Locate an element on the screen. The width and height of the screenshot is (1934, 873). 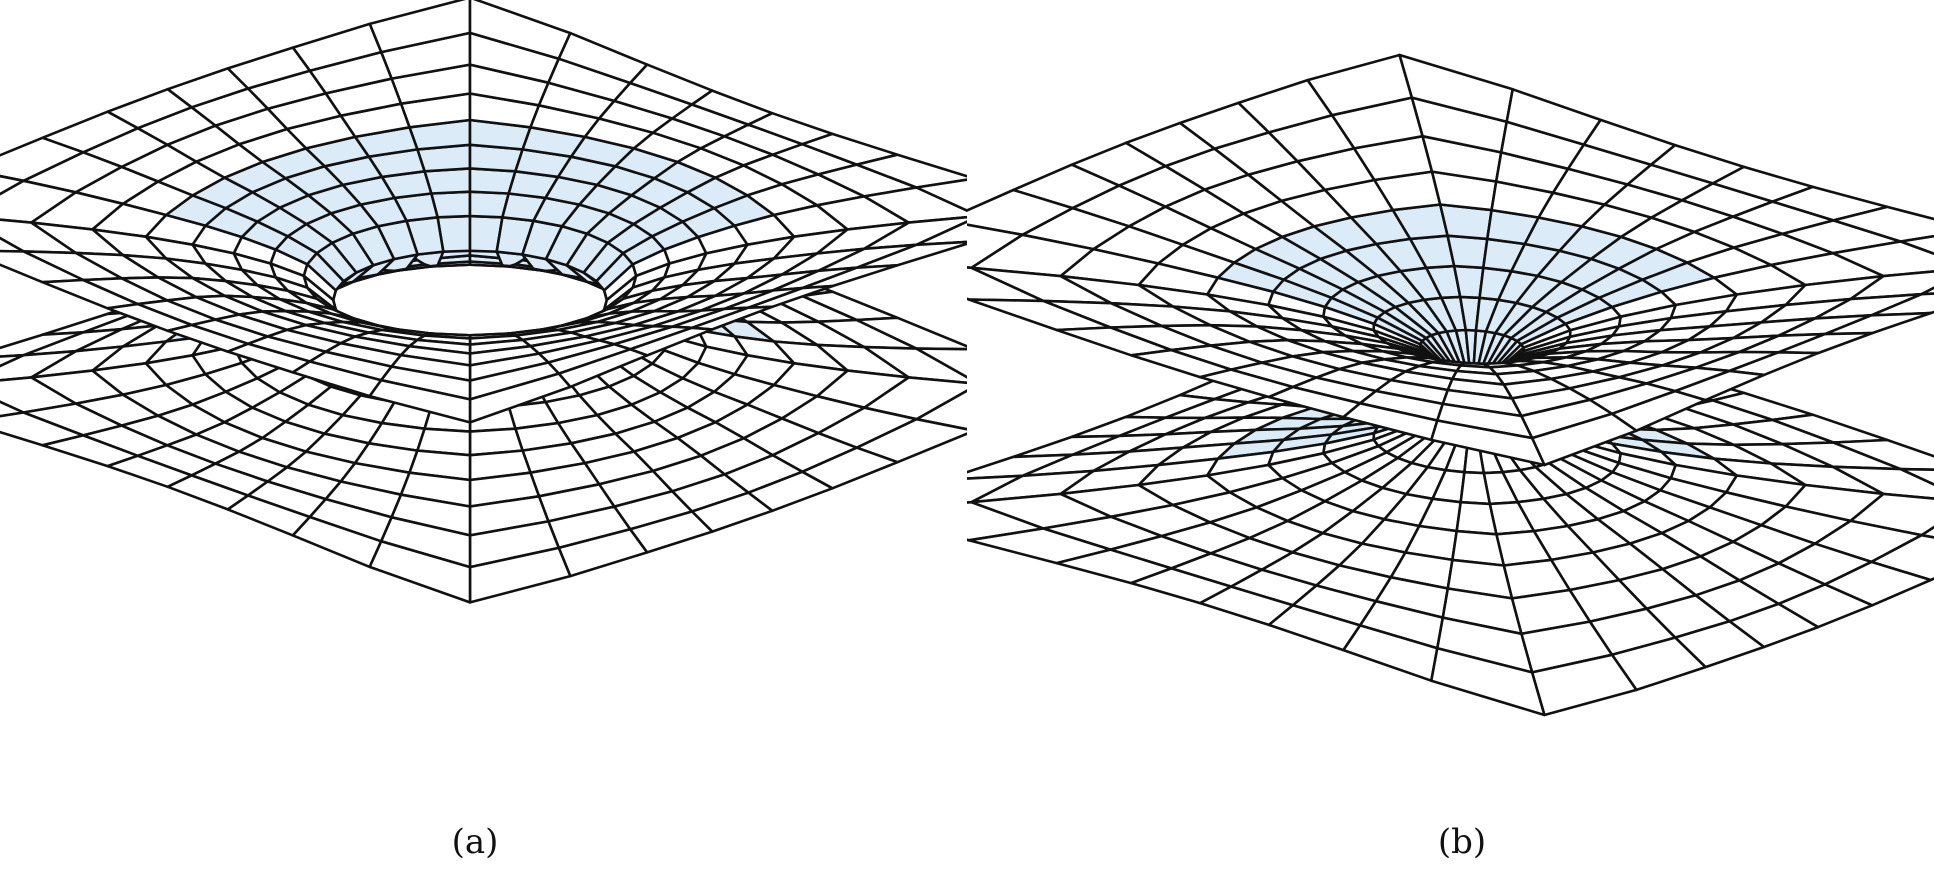
caption-b: (b) is located at coordinates (1462, 842).